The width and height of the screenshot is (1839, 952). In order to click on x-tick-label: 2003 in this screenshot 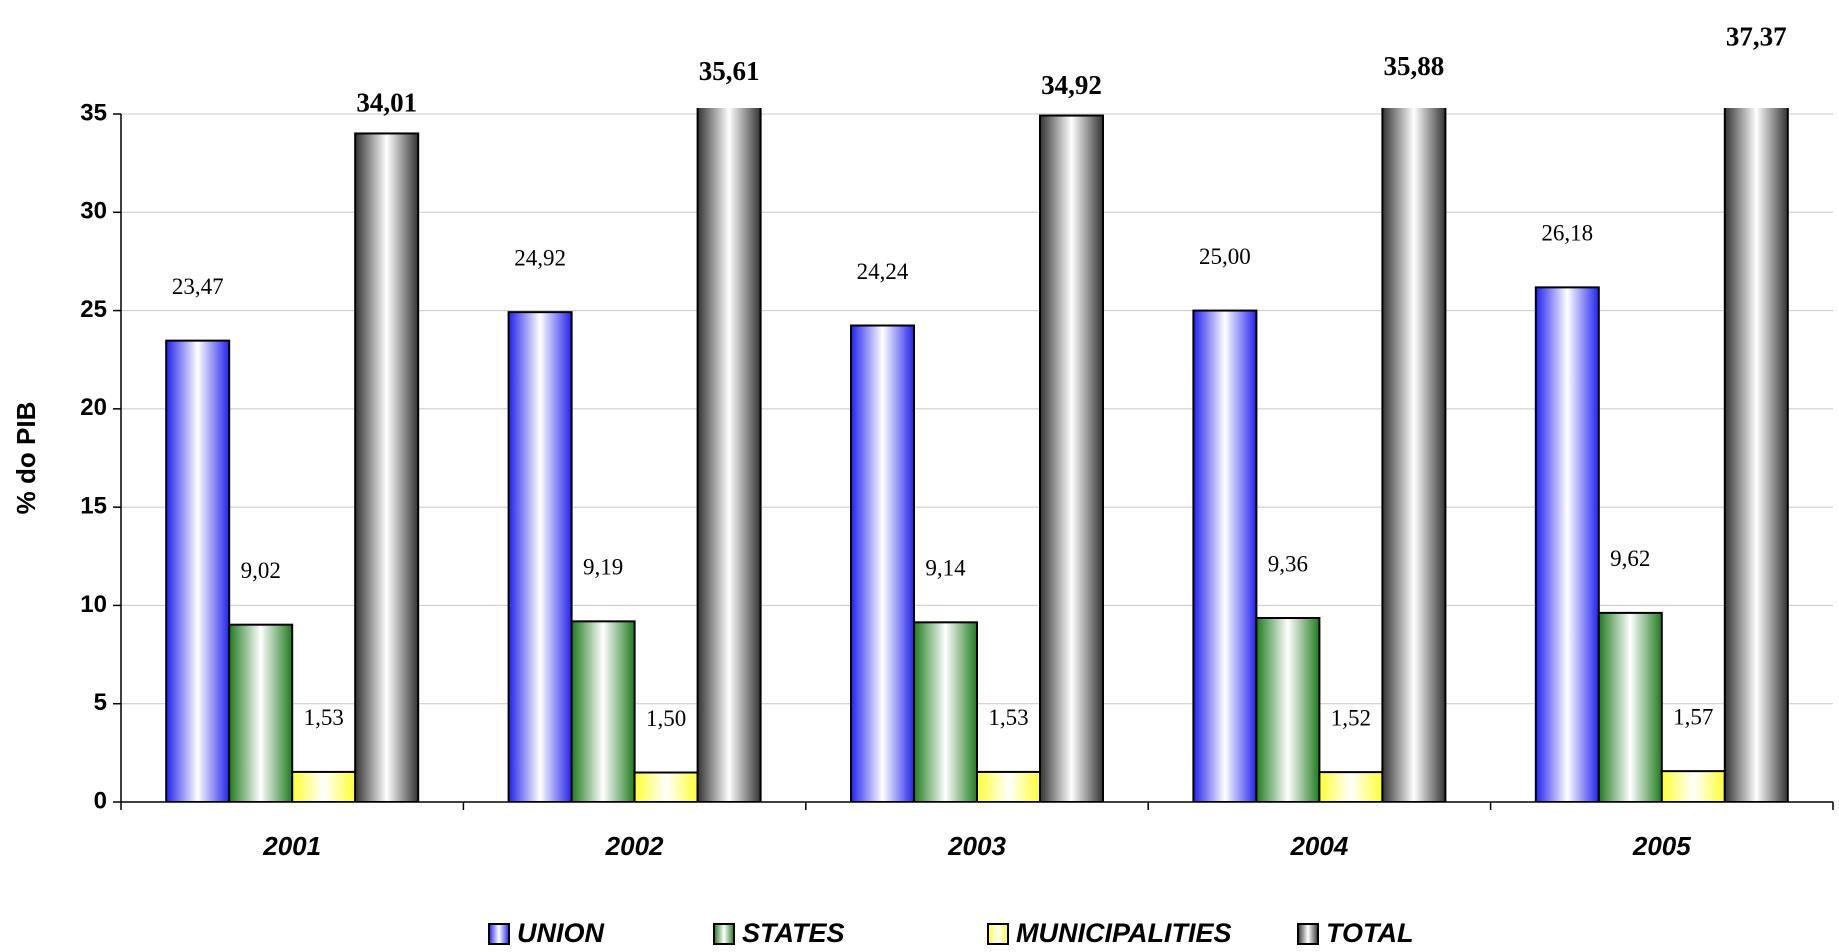, I will do `click(976, 846)`.